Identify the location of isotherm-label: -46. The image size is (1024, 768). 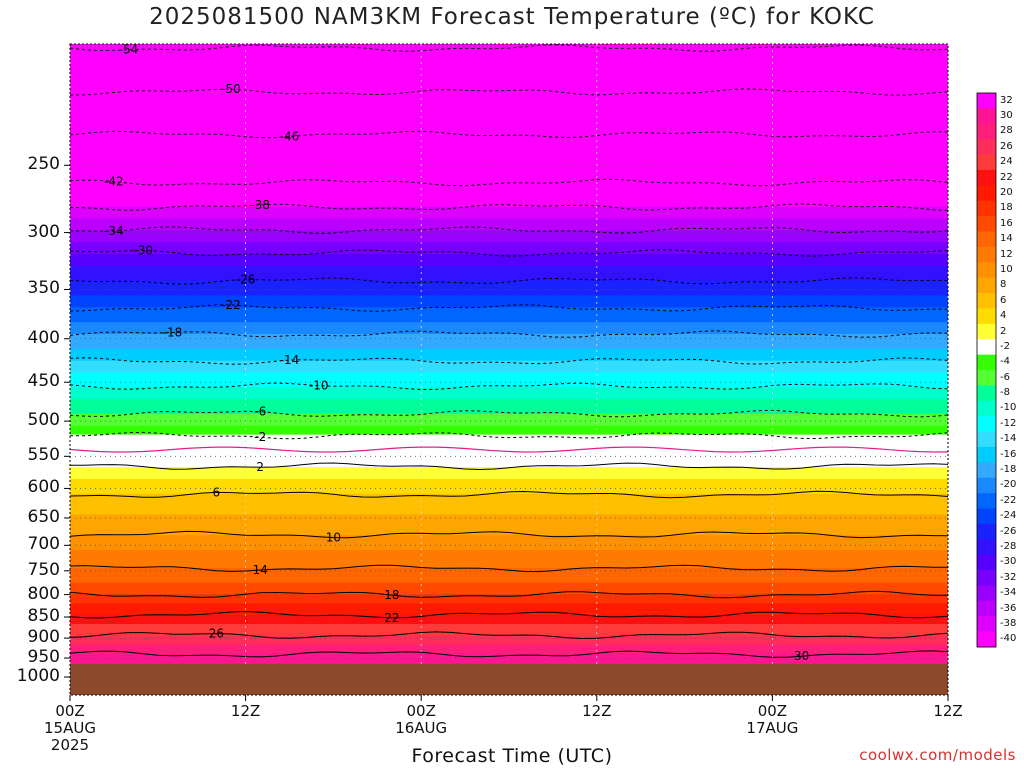
(290, 137).